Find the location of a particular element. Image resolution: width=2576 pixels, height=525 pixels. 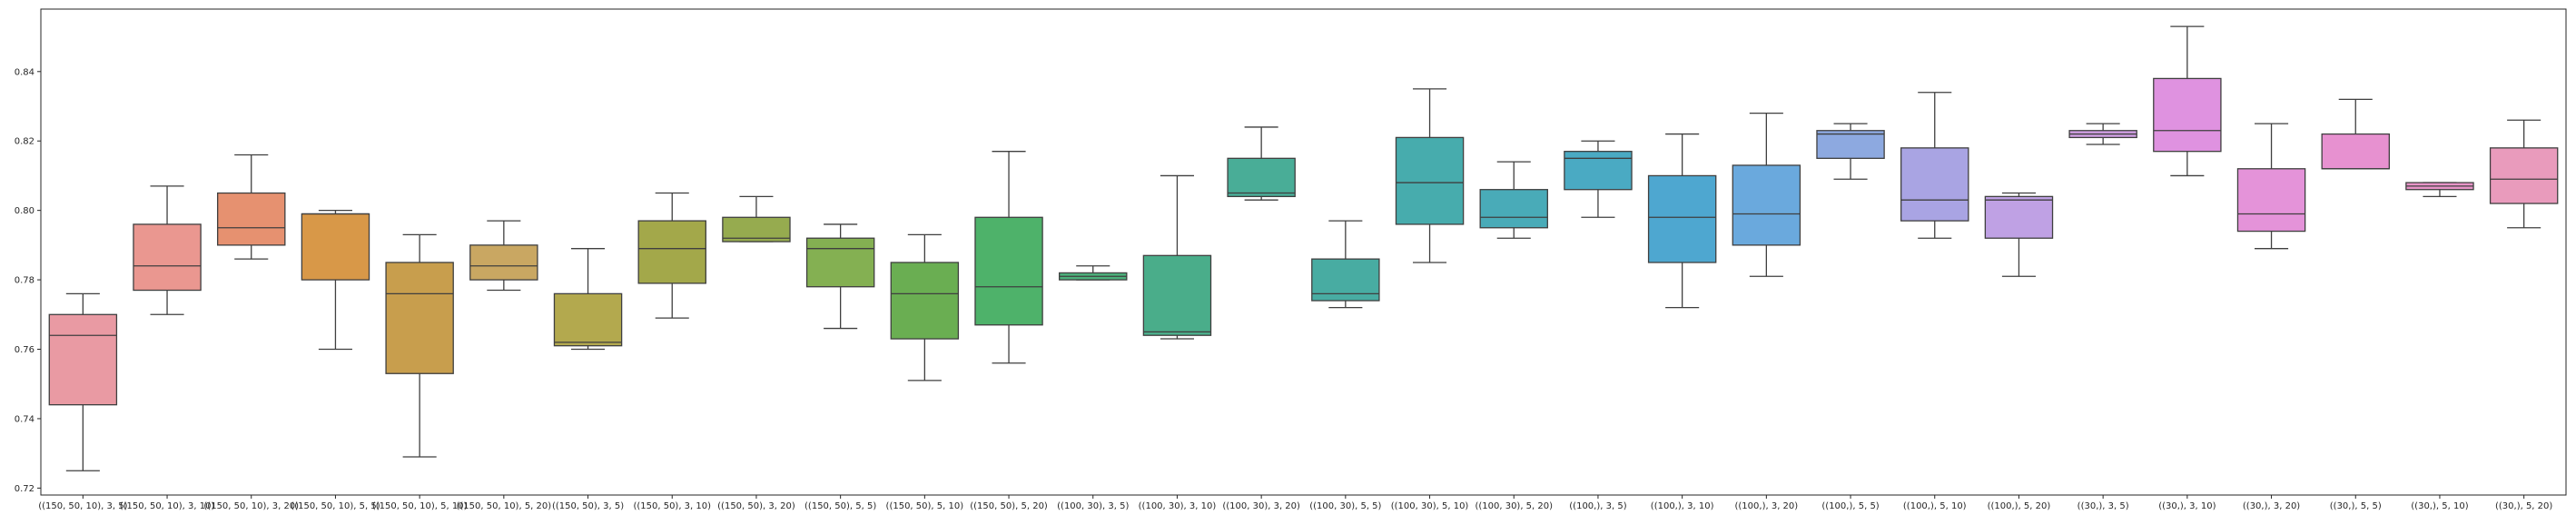

x-tick-label: ((100,), 5, 20) is located at coordinates (2019, 506).